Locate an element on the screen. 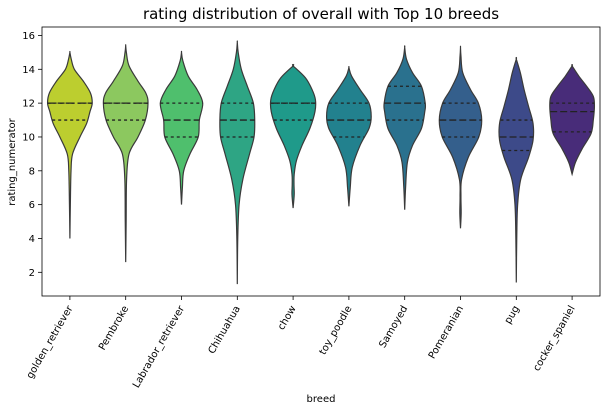 Image resolution: width=607 pixels, height=411 pixels. y-tick-label: 8 is located at coordinates (32, 171).